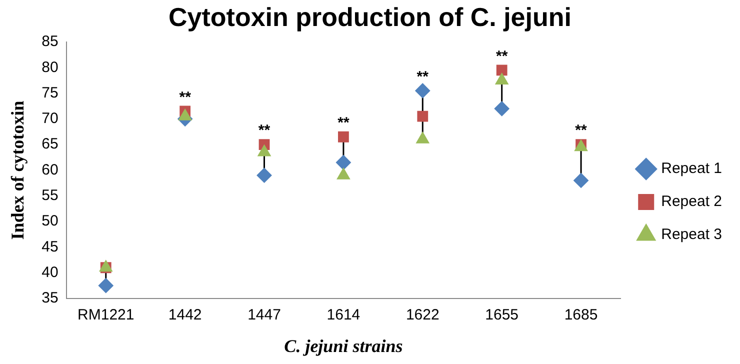 Image resolution: width=740 pixels, height=364 pixels. What do you see at coordinates (106, 315) in the screenshot?
I see `x-tick-label: RM1221` at bounding box center [106, 315].